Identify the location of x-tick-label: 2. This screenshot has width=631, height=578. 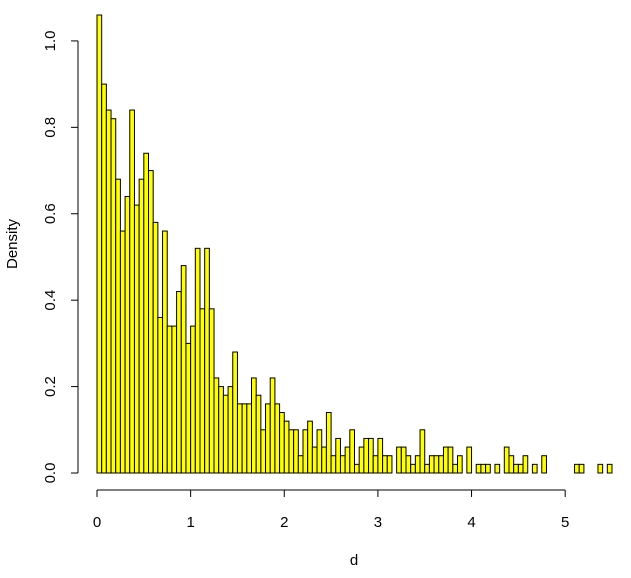
(284, 522).